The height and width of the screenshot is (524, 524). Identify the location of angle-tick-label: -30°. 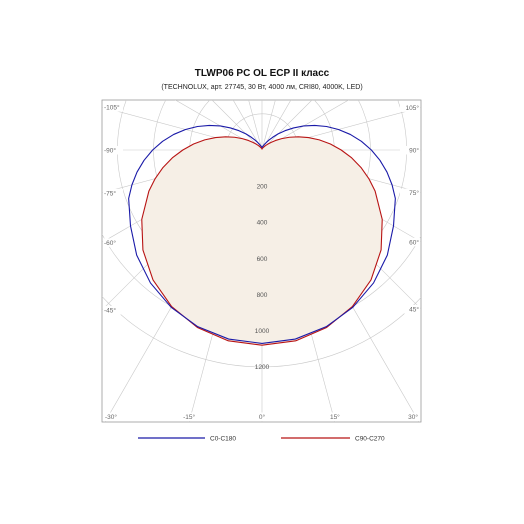
(111, 417).